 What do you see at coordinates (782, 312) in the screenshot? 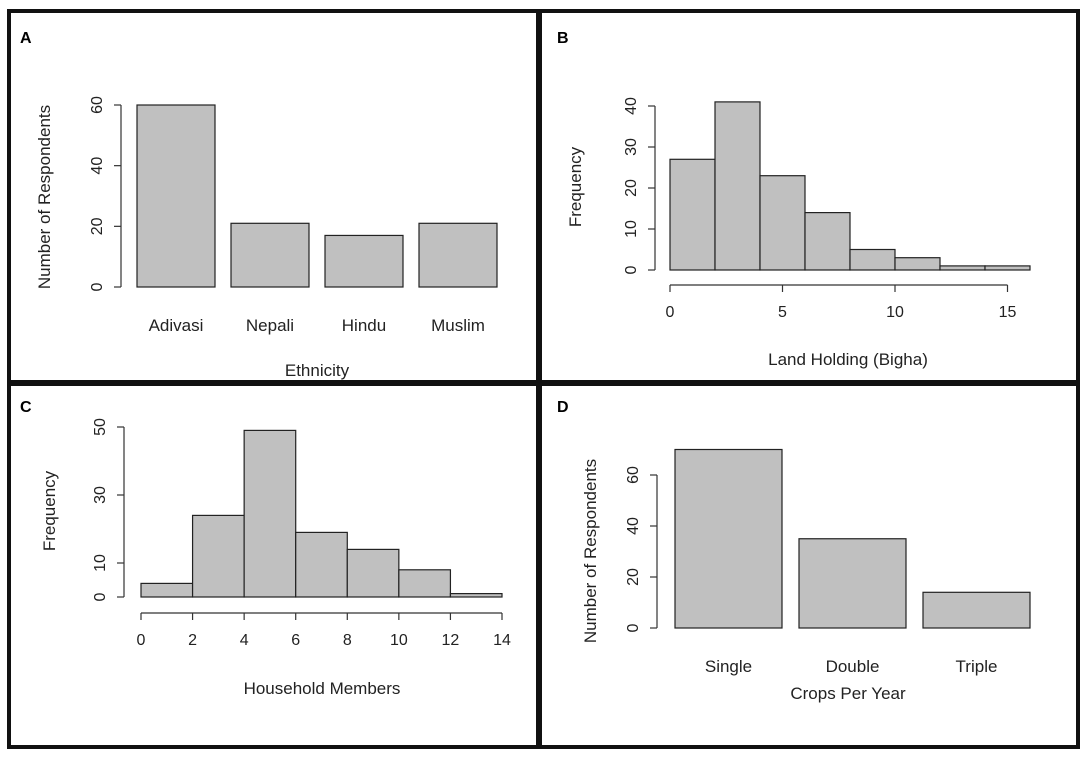
I see `panel-b-xtick-label: 5` at bounding box center [782, 312].